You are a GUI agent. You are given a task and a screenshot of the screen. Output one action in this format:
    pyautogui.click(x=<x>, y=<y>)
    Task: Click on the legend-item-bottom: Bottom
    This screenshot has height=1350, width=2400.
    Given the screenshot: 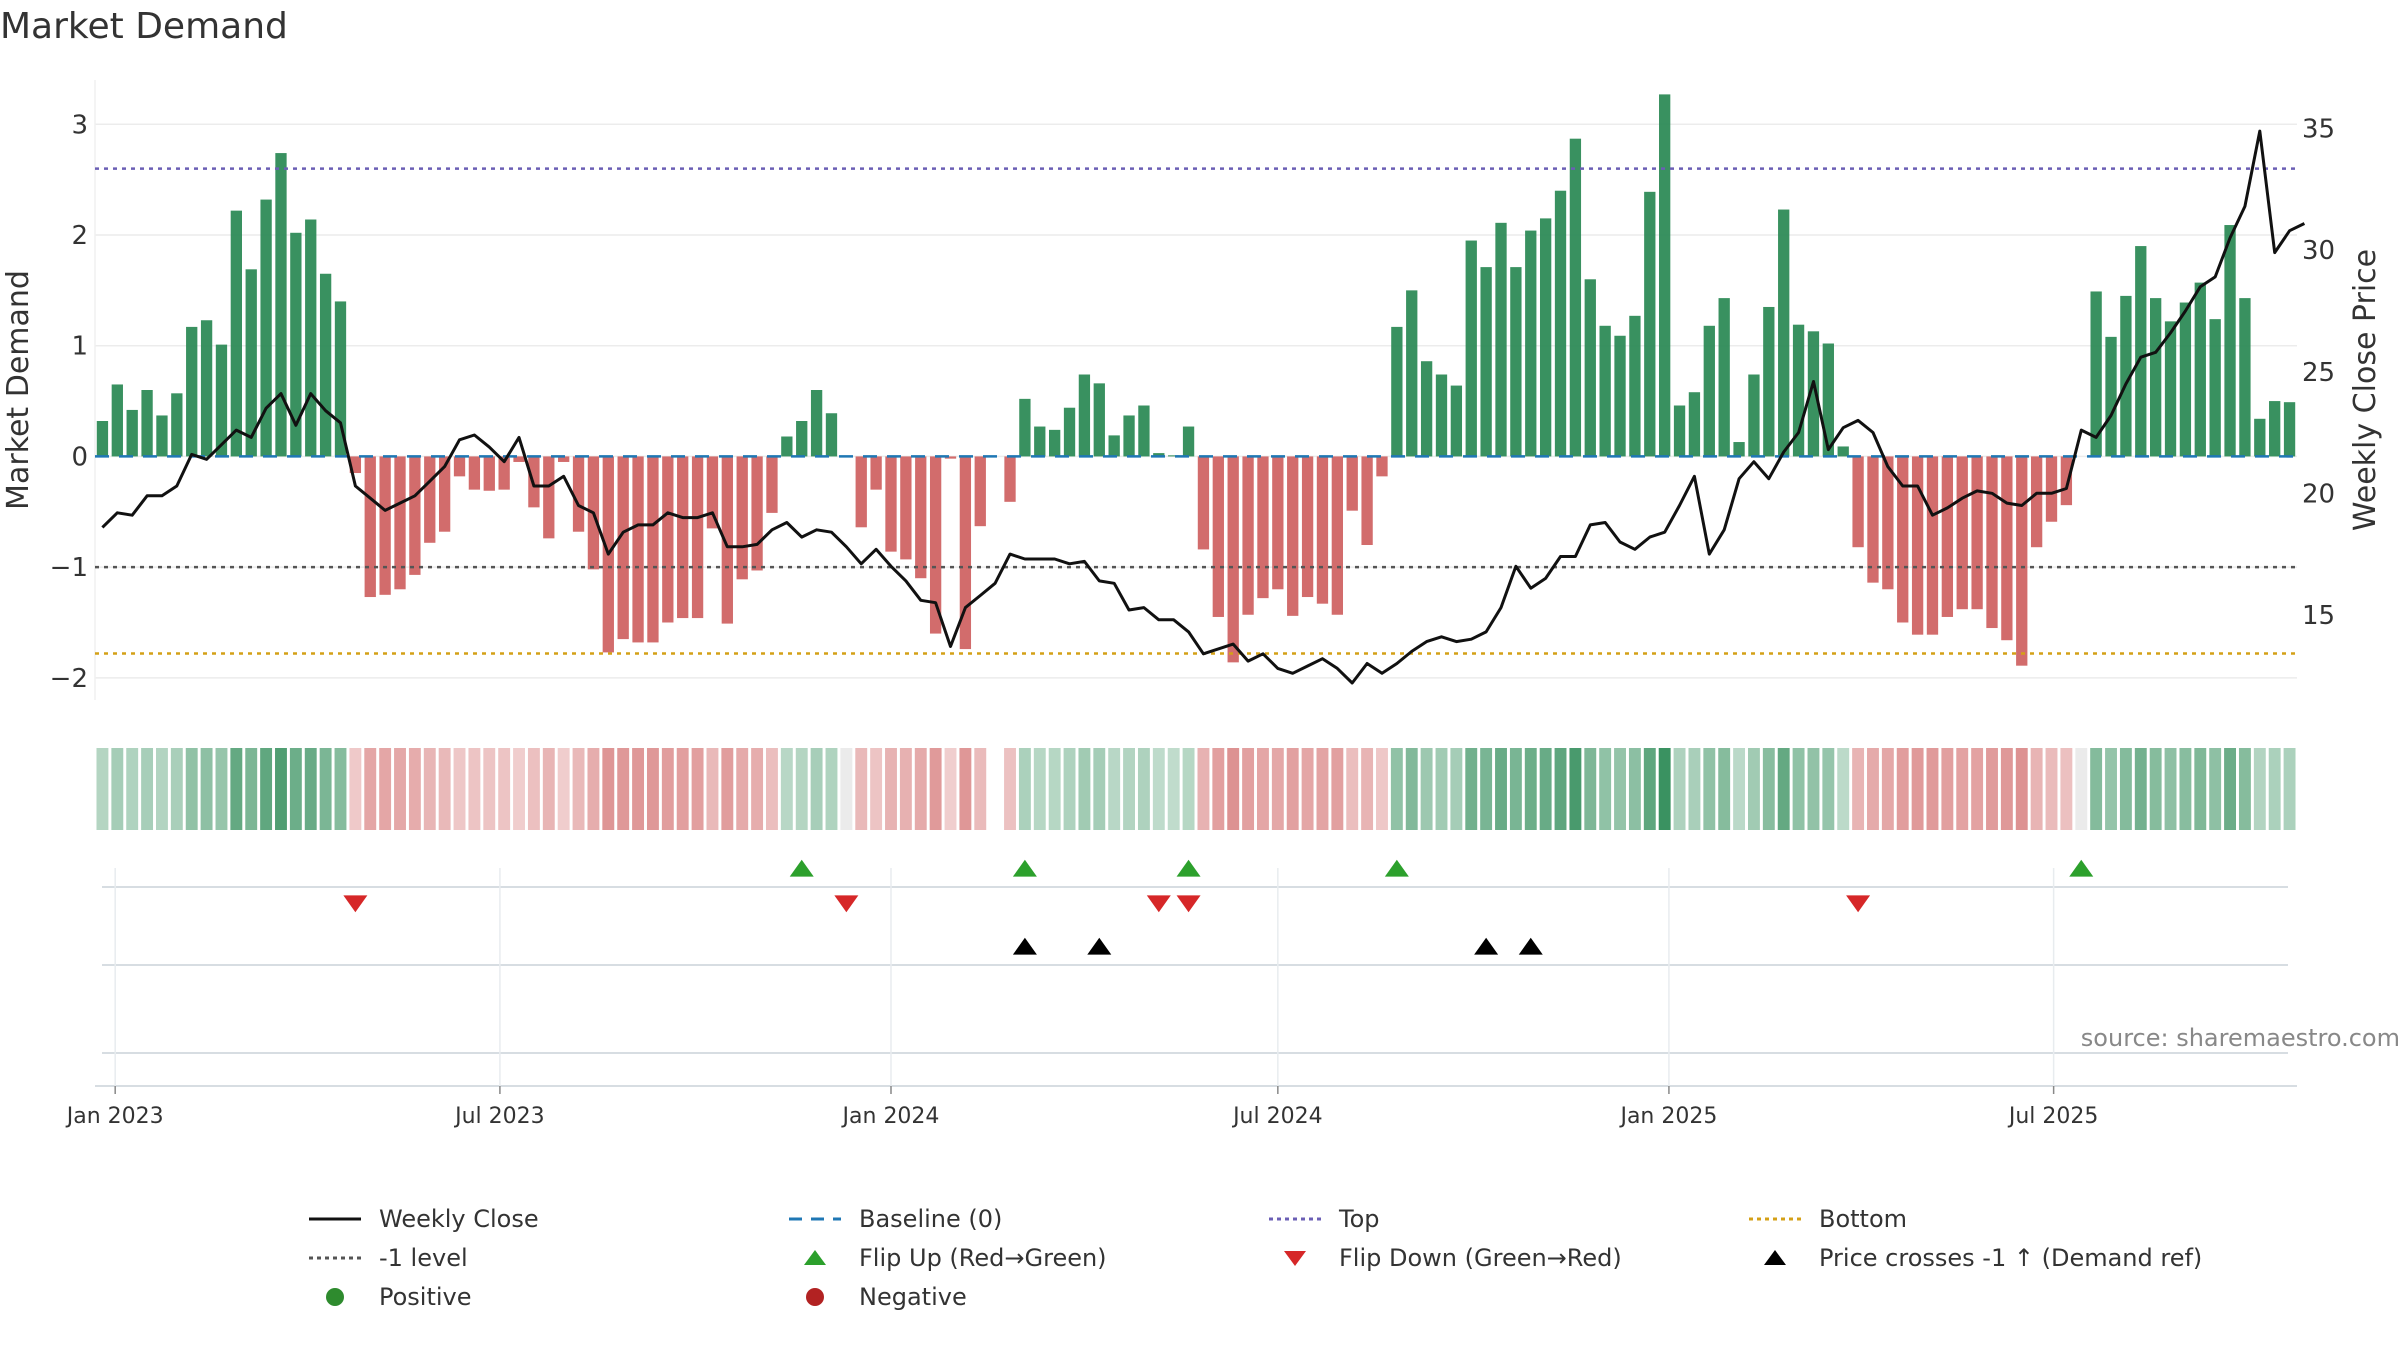 What is the action you would take?
    pyautogui.click(x=1826, y=1219)
    